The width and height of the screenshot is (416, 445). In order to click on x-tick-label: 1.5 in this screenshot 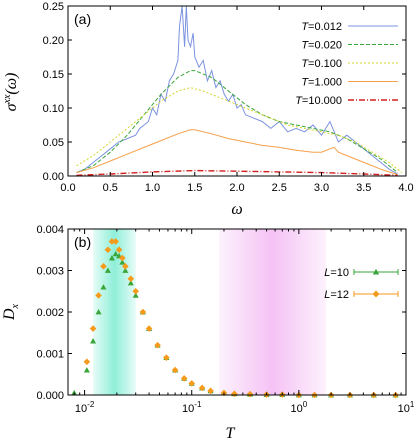, I will do `click(194, 188)`.